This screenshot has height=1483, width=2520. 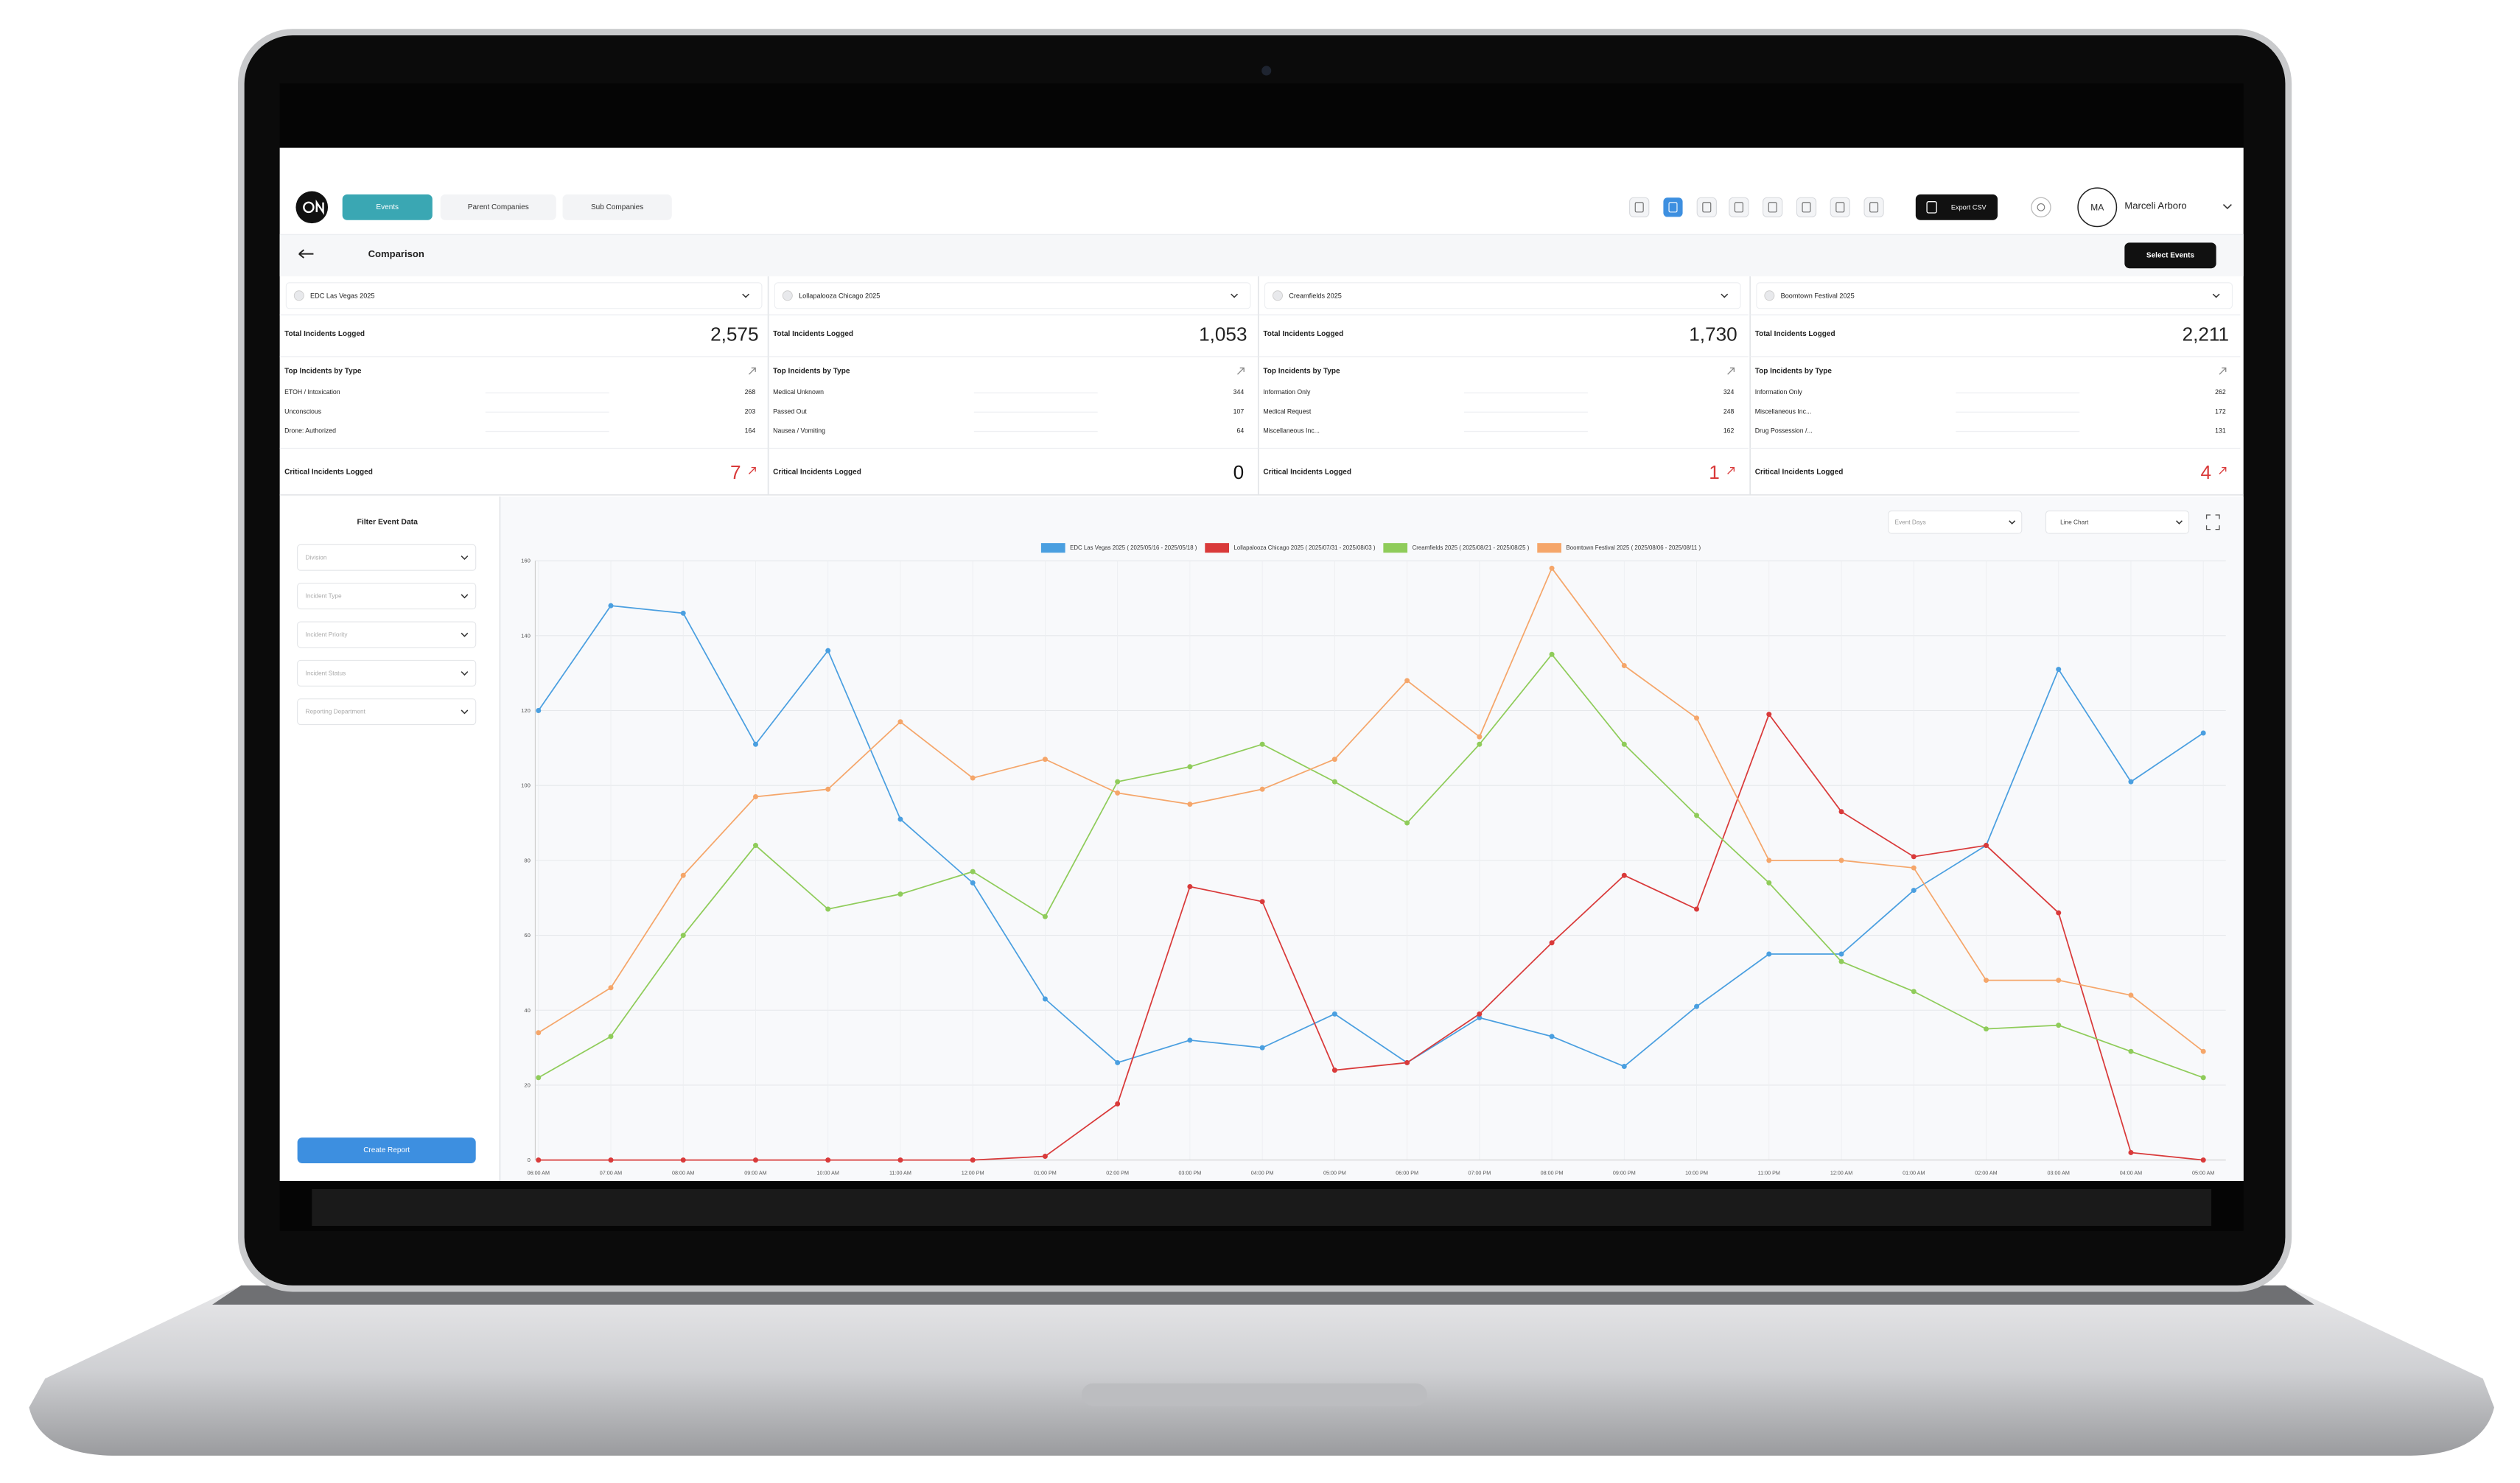 What do you see at coordinates (790, 411) in the screenshot?
I see `incident-name: Passed Out` at bounding box center [790, 411].